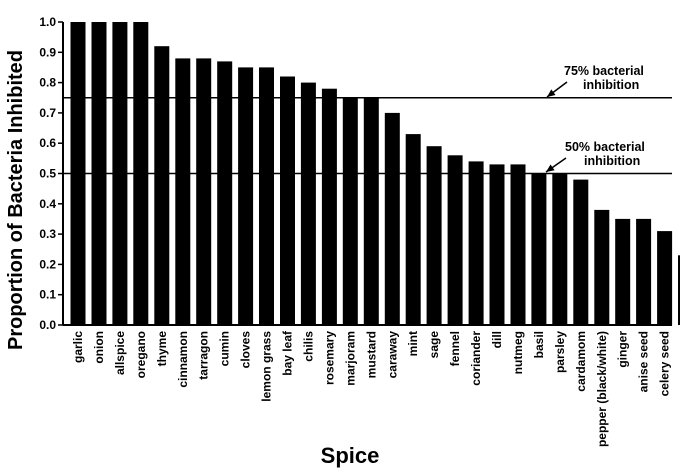 The image size is (680, 472). Describe the element at coordinates (47, 22) in the screenshot. I see `y-tick-label: 1.0` at that location.